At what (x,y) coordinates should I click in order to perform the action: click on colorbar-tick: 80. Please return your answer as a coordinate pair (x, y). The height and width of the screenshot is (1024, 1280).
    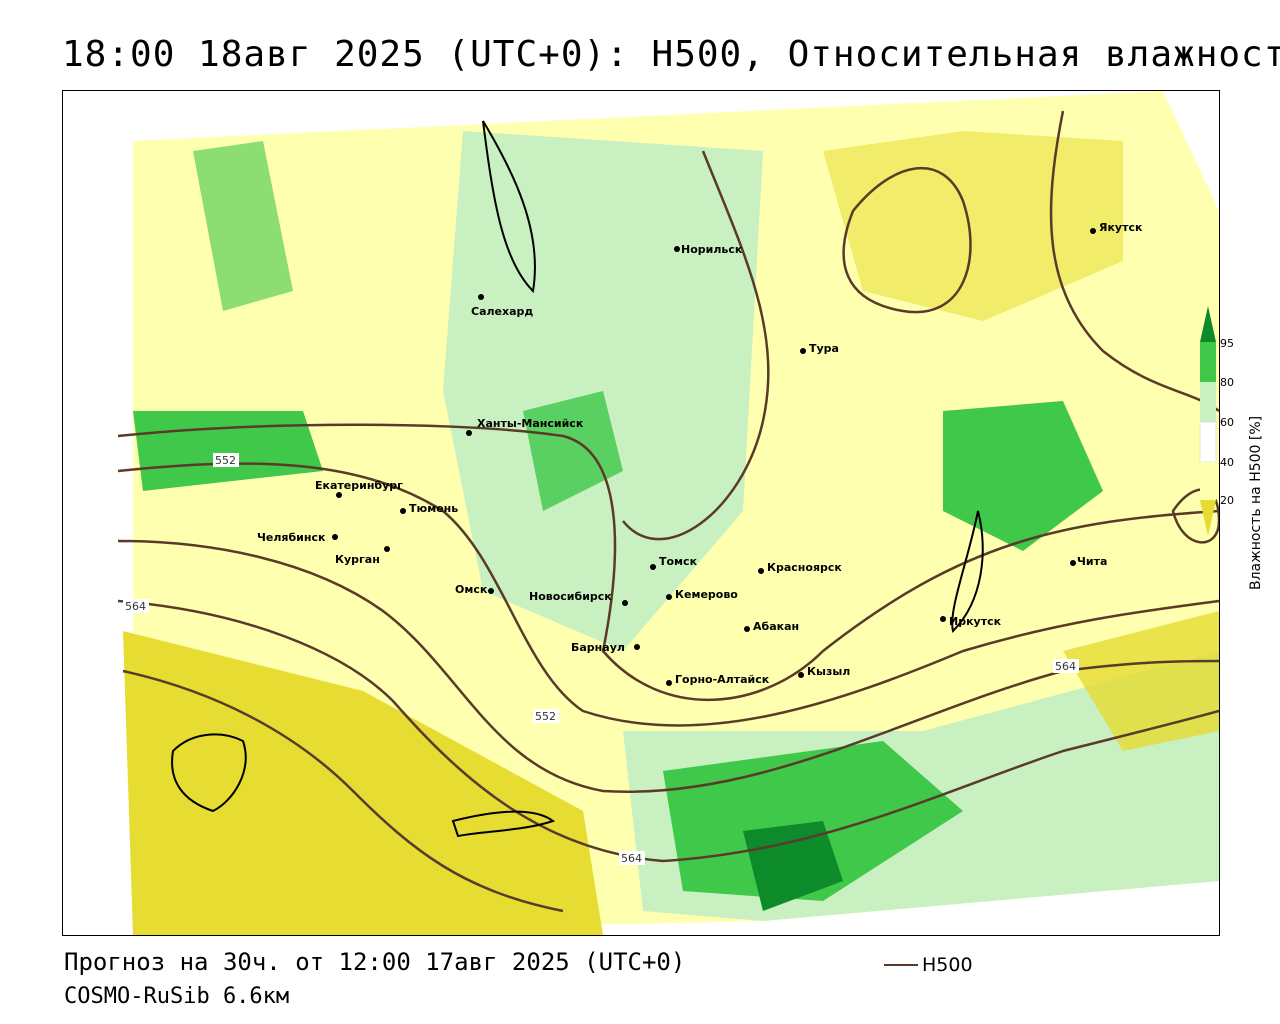
    Looking at the image, I should click on (1227, 382).